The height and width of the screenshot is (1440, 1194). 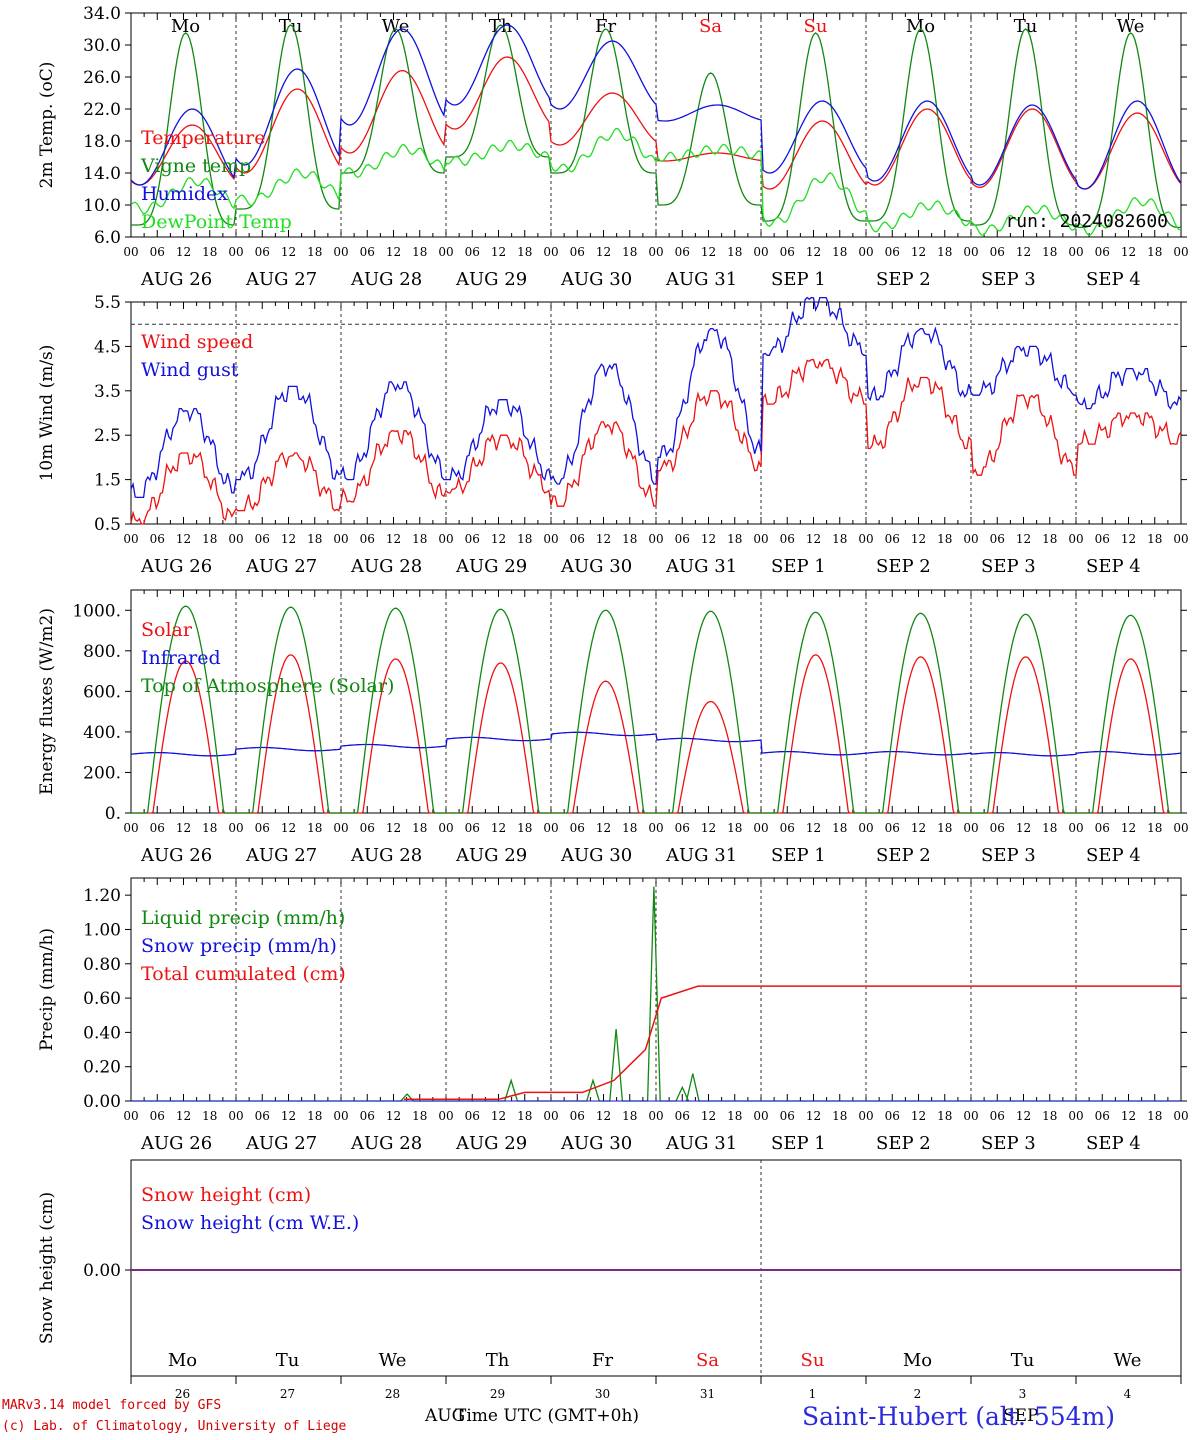 What do you see at coordinates (107, 238) in the screenshot?
I see `y-tick-label: 6.0` at bounding box center [107, 238].